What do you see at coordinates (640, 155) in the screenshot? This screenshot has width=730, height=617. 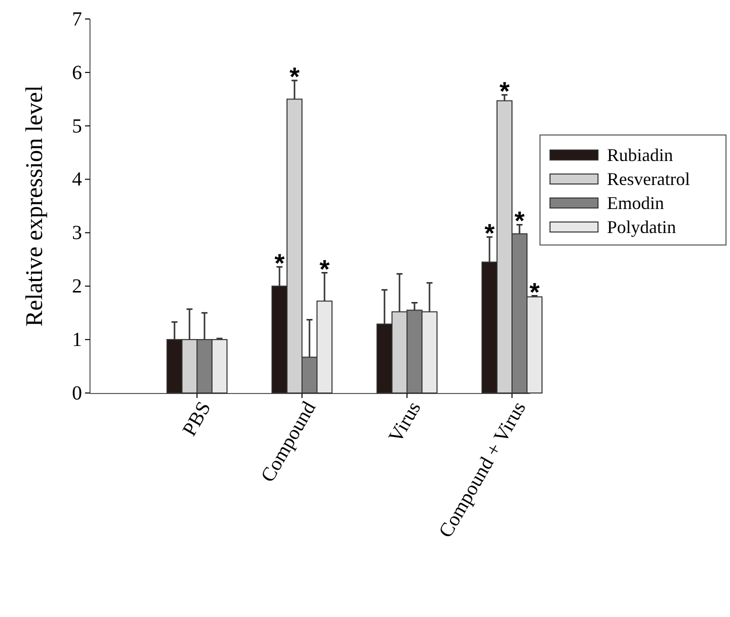 I see `legend-label: Rubiadin` at bounding box center [640, 155].